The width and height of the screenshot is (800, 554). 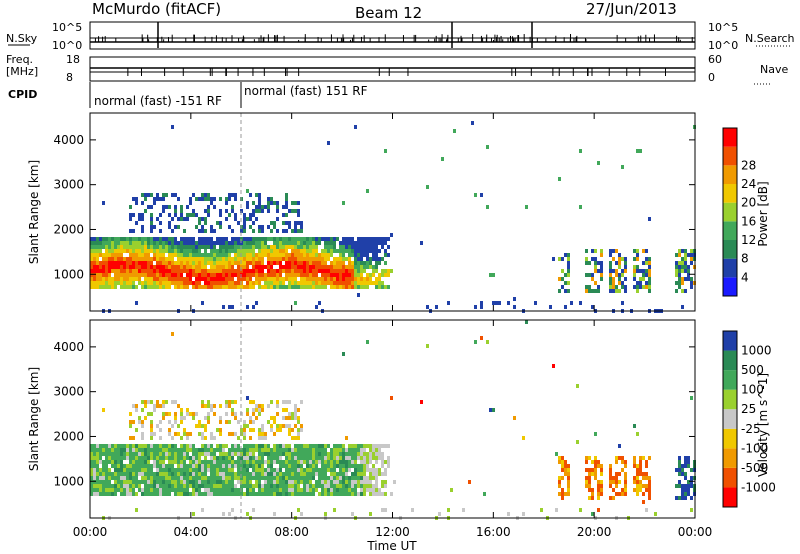 What do you see at coordinates (748, 203) in the screenshot?
I see `power-colorbar-tick: 20` at bounding box center [748, 203].